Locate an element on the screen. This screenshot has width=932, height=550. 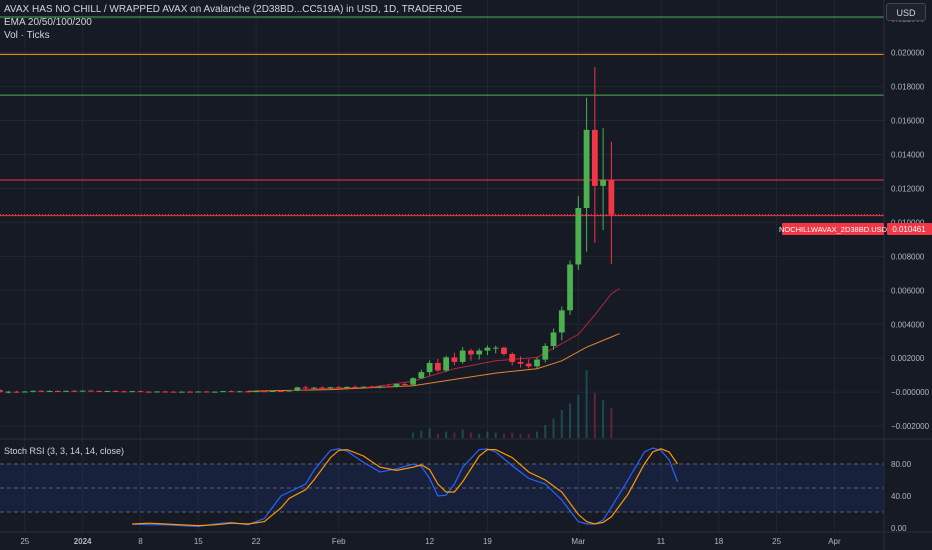
last-price-tag: NOCHILLWAVAX_2D38BD.USD 0.010461 is located at coordinates (855, 229).